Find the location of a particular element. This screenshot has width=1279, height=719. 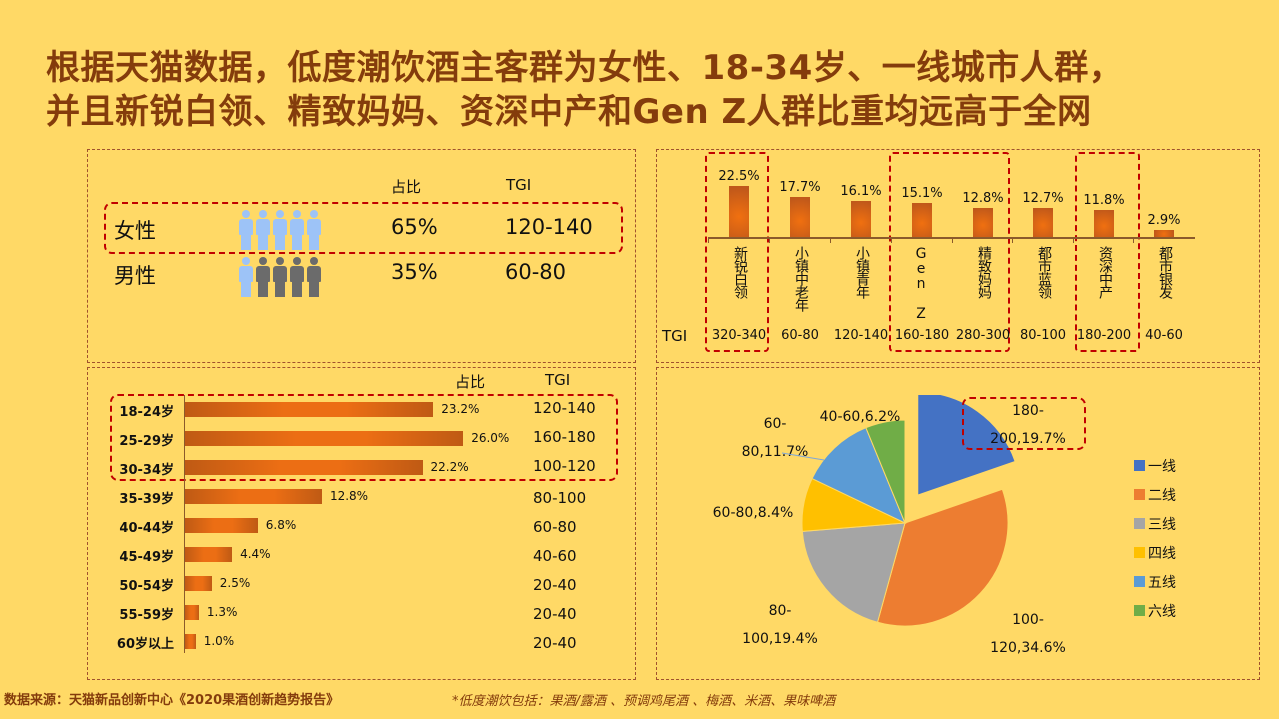

age-highlight-box is located at coordinates (364, 437).